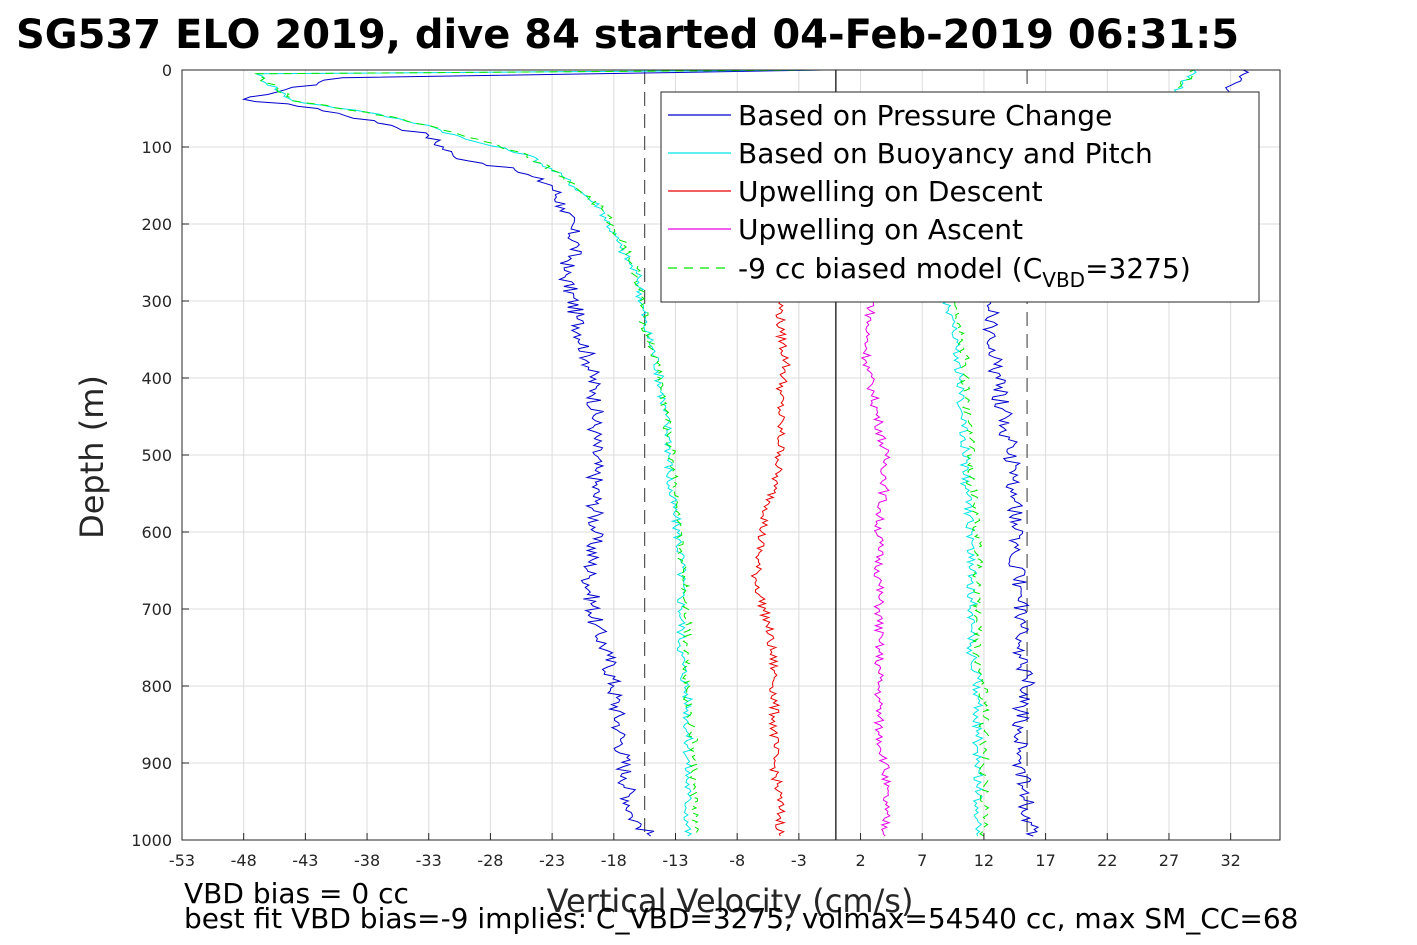 The width and height of the screenshot is (1417, 945). Describe the element at coordinates (156, 532) in the screenshot. I see `y-tick-label: 600` at that location.